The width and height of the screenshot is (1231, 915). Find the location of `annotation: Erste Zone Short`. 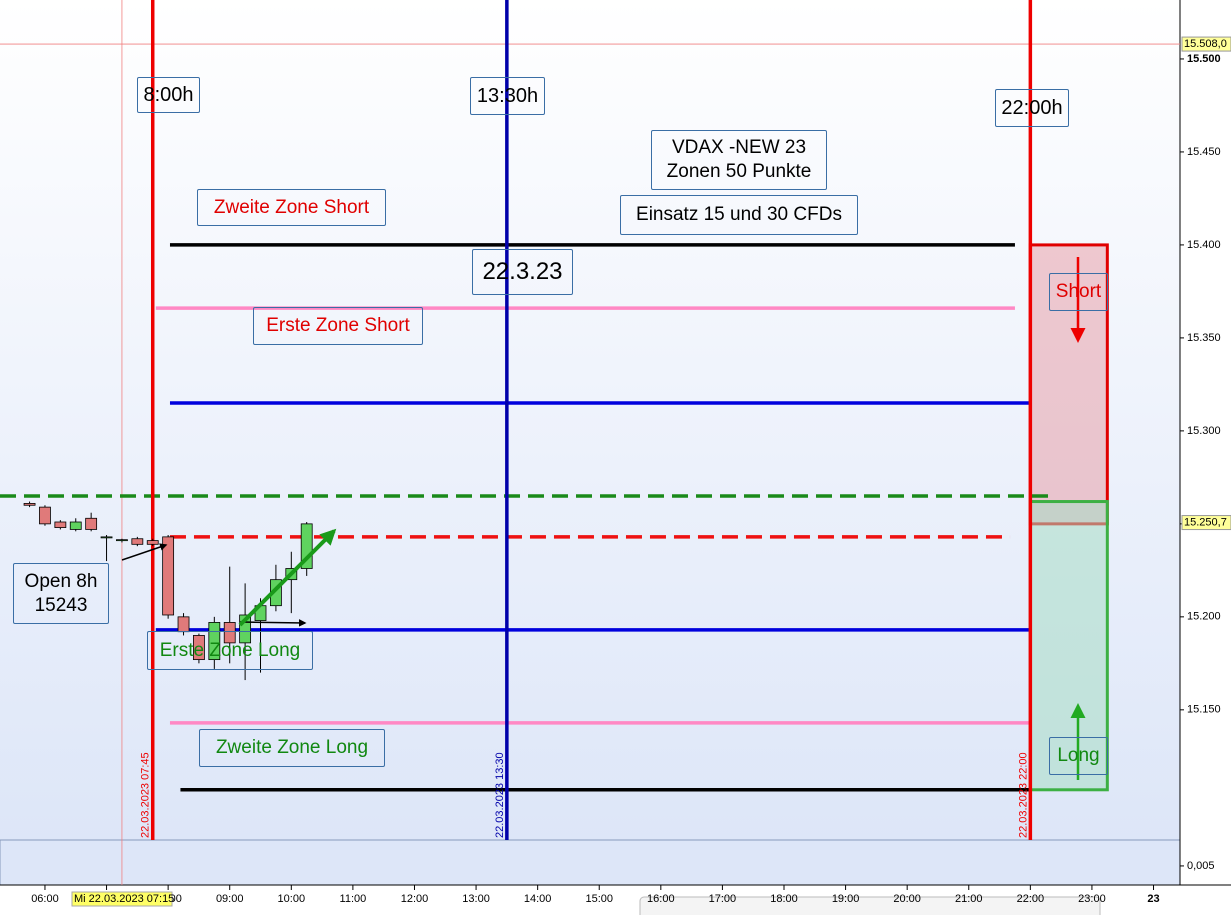

annotation: Erste Zone Short is located at coordinates (338, 326).